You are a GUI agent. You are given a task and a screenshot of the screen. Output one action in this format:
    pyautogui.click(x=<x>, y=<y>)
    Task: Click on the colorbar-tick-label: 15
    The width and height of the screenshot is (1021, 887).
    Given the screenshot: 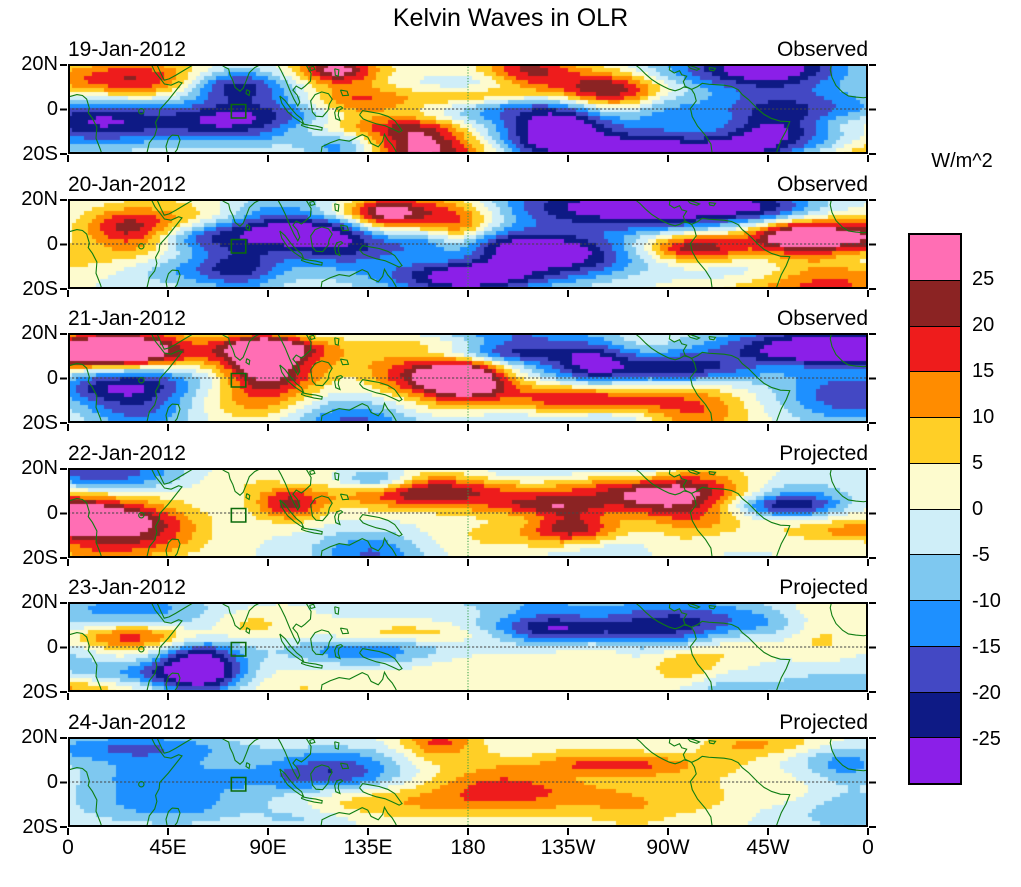 What is the action you would take?
    pyautogui.click(x=983, y=371)
    